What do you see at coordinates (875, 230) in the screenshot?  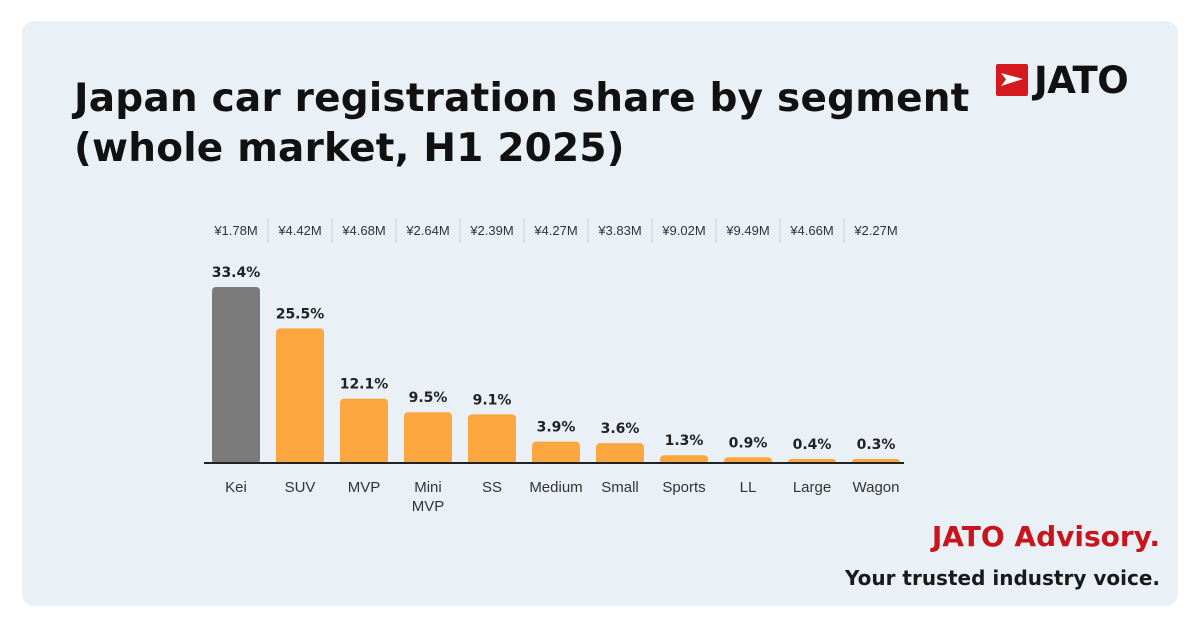 I see `price-label: ¥2.27M` at bounding box center [875, 230].